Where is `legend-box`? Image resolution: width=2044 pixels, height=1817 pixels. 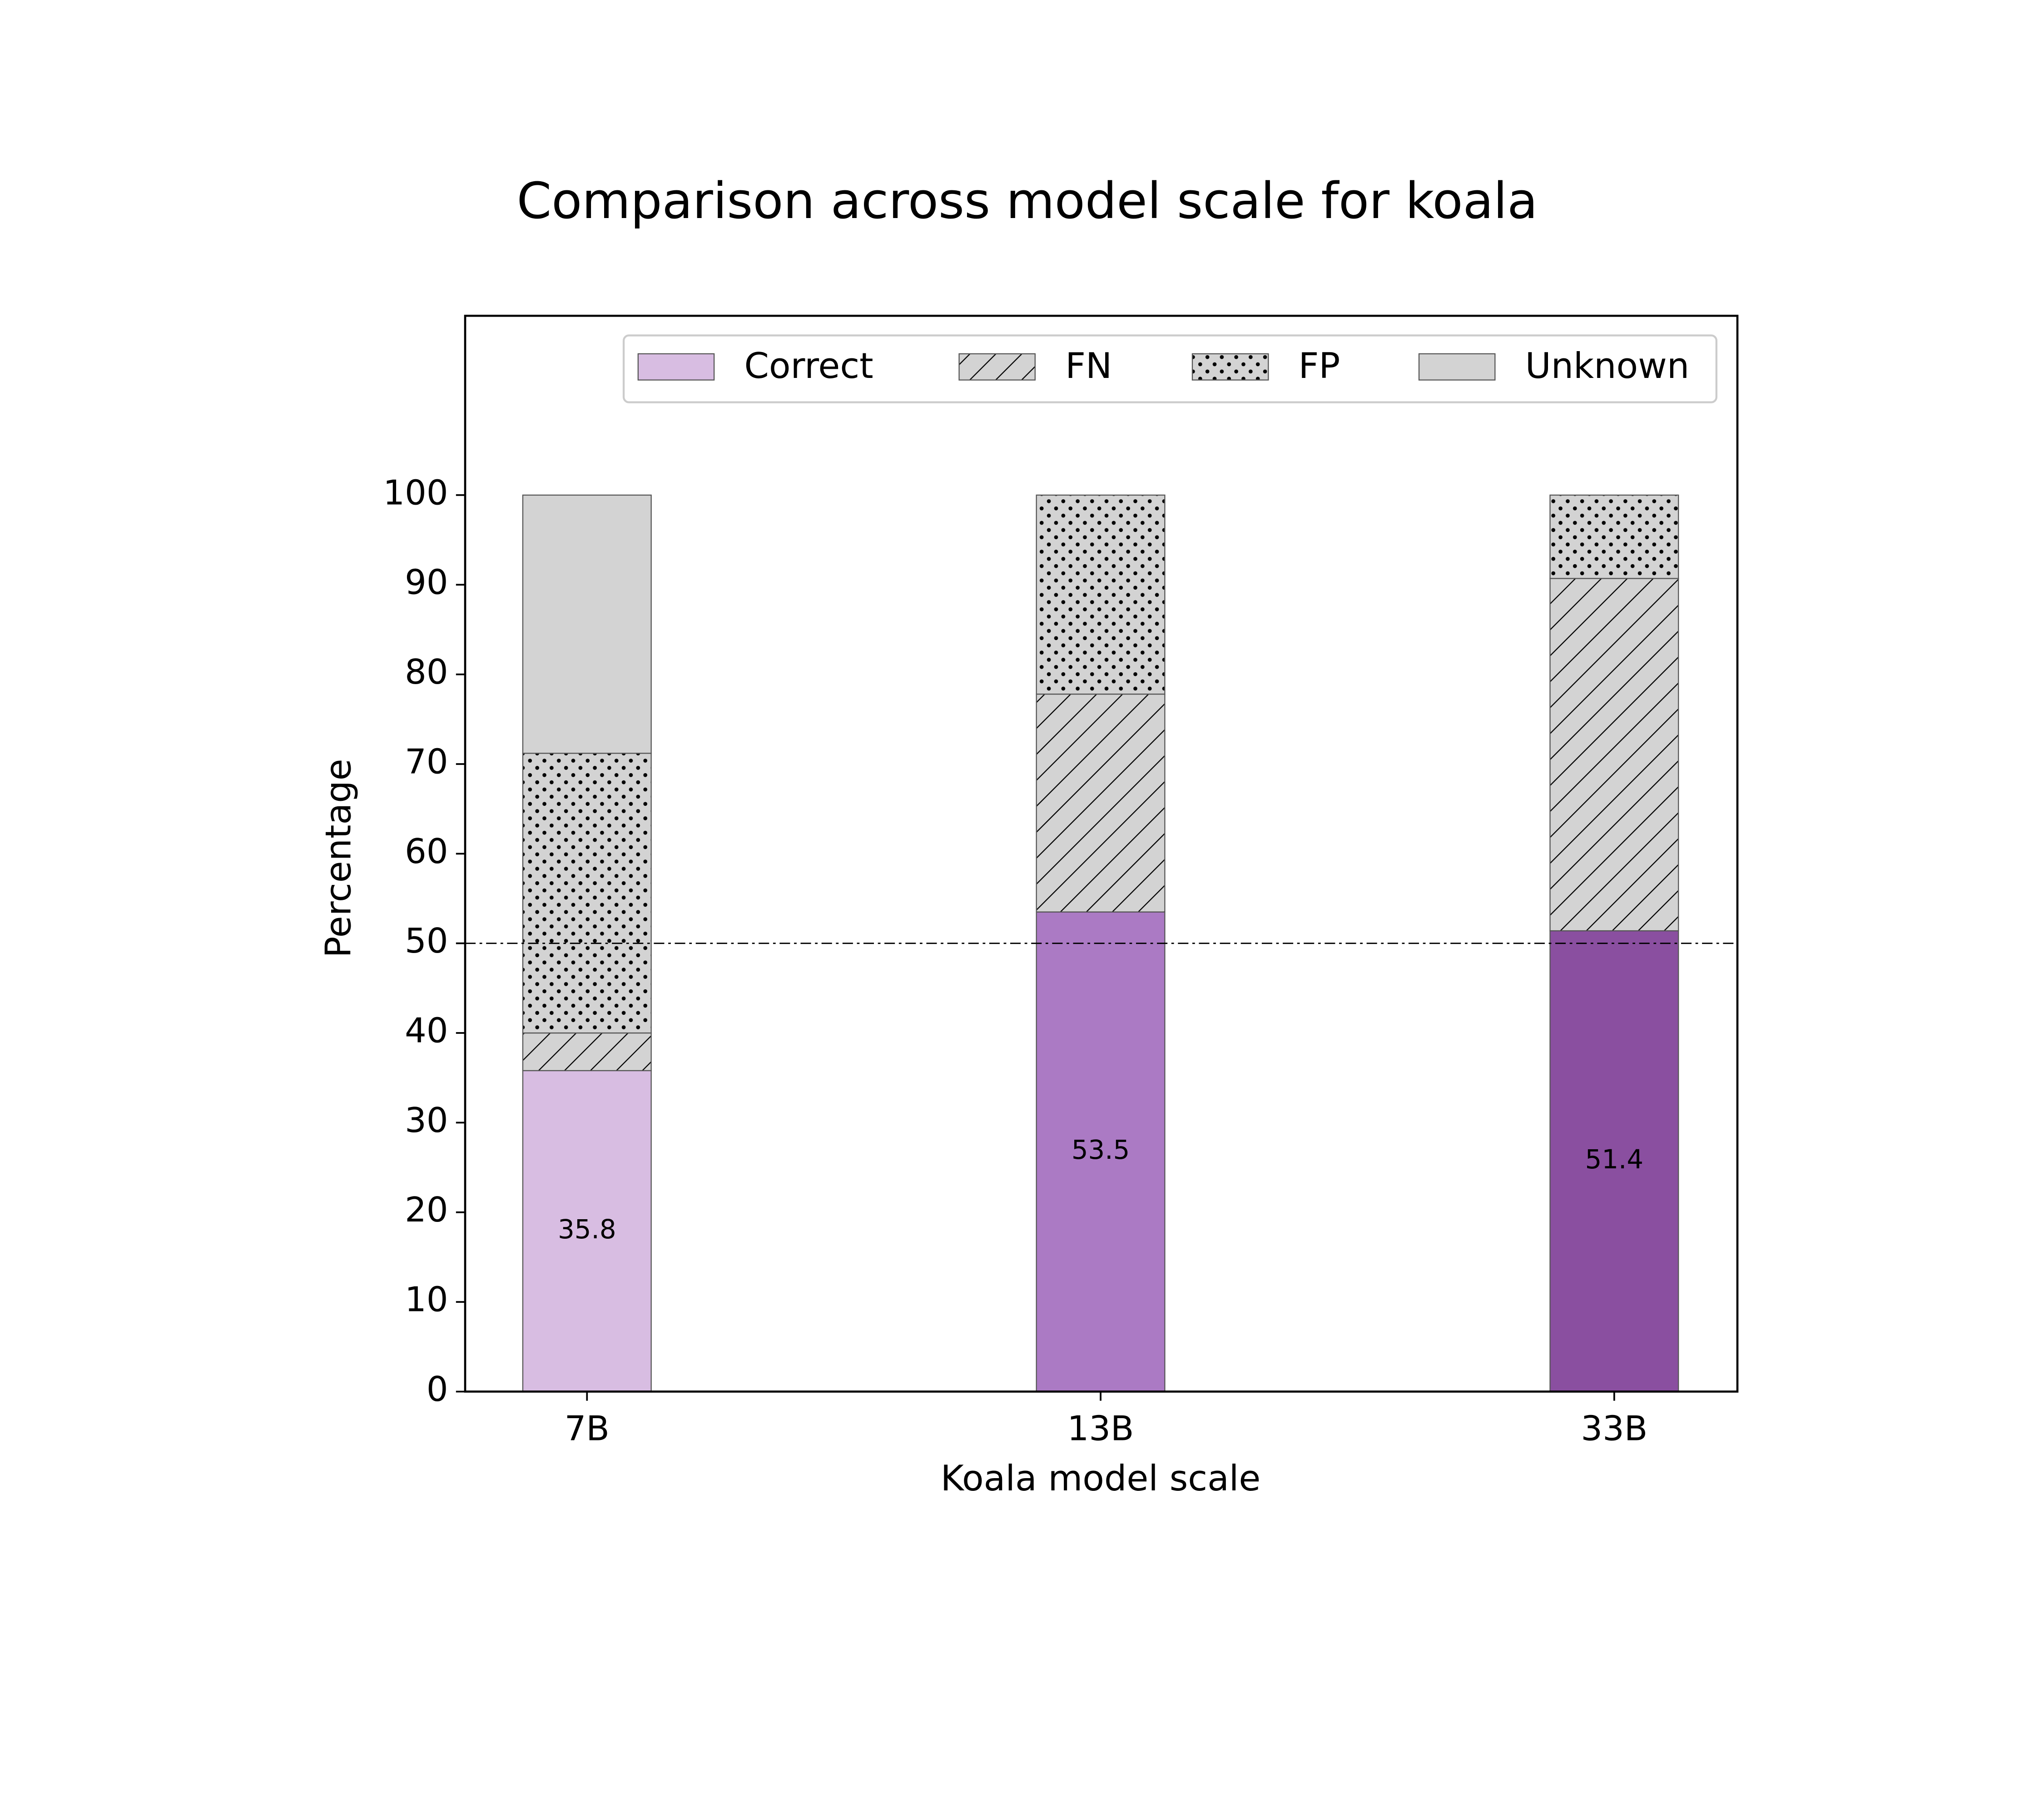 legend-box is located at coordinates (1170, 368).